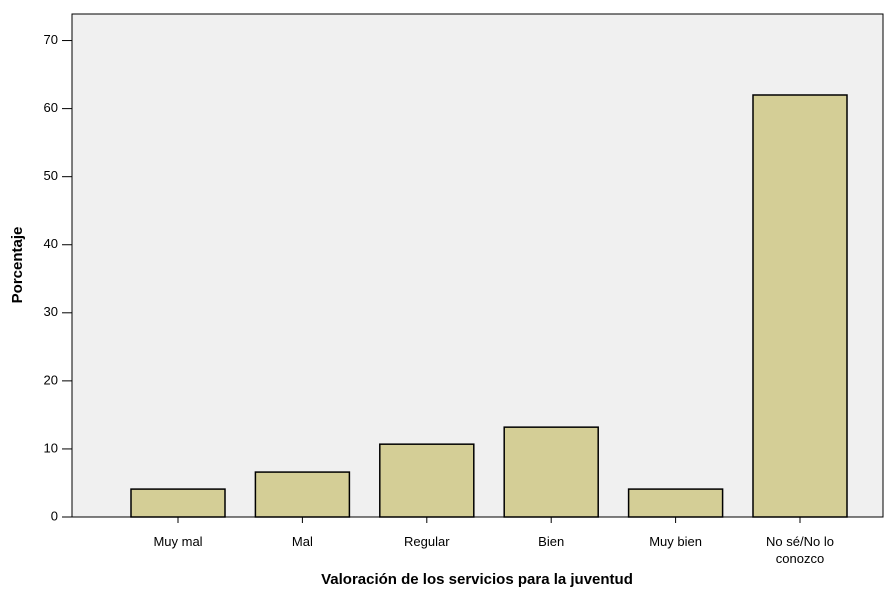 The width and height of the screenshot is (890, 603). Describe the element at coordinates (178, 541) in the screenshot. I see `x-tick-label: Muy mal` at that location.